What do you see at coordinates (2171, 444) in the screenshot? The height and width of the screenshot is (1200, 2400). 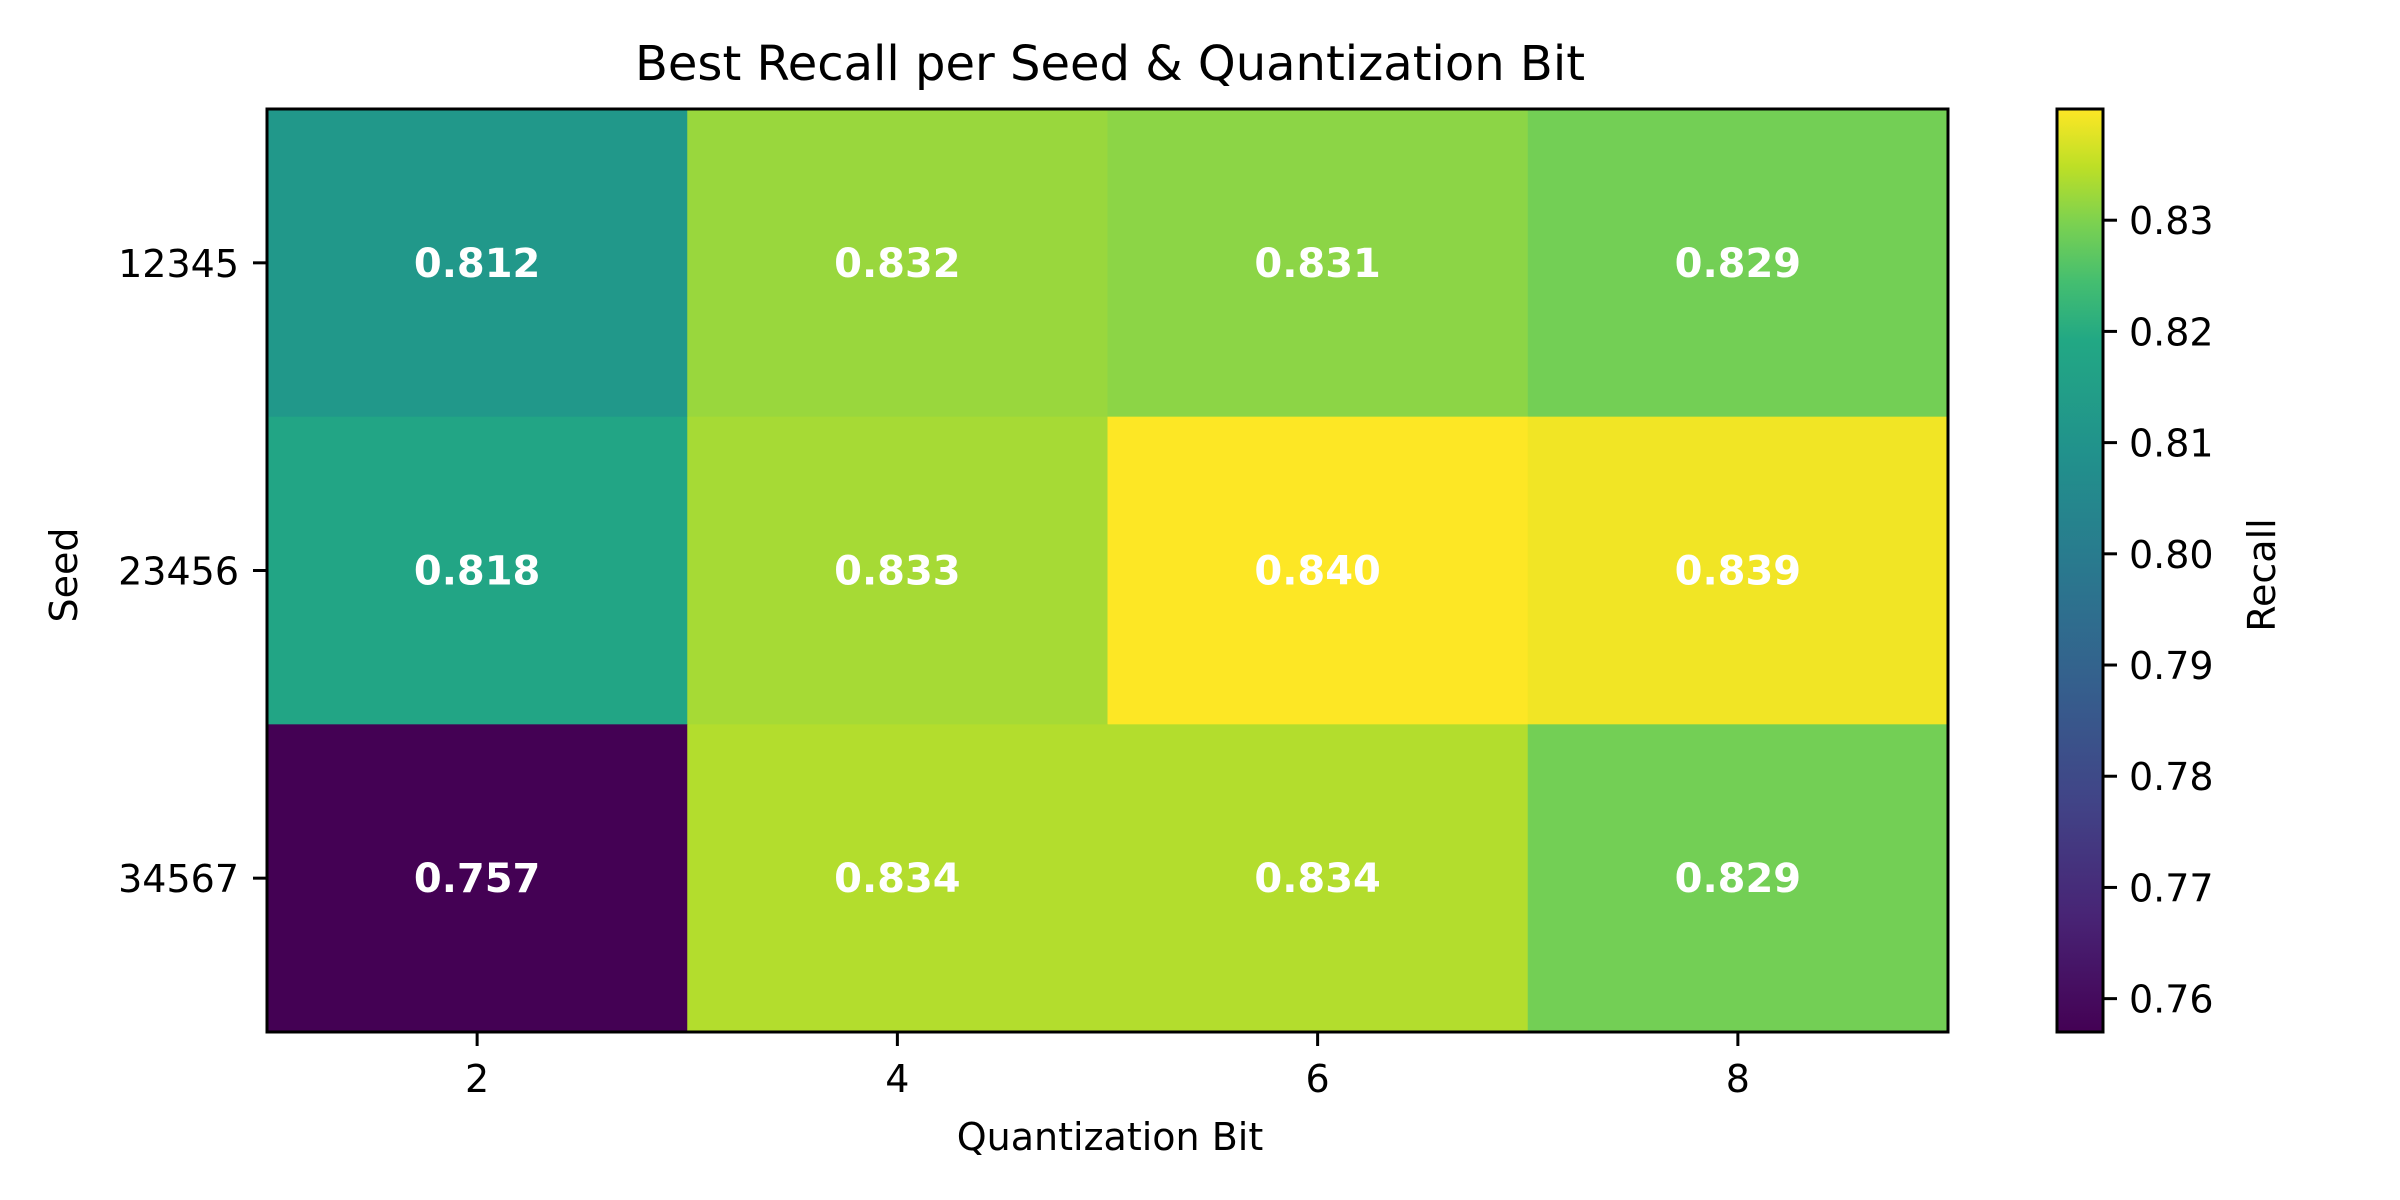 I see `colorbar-tick-label: 0.81` at bounding box center [2171, 444].